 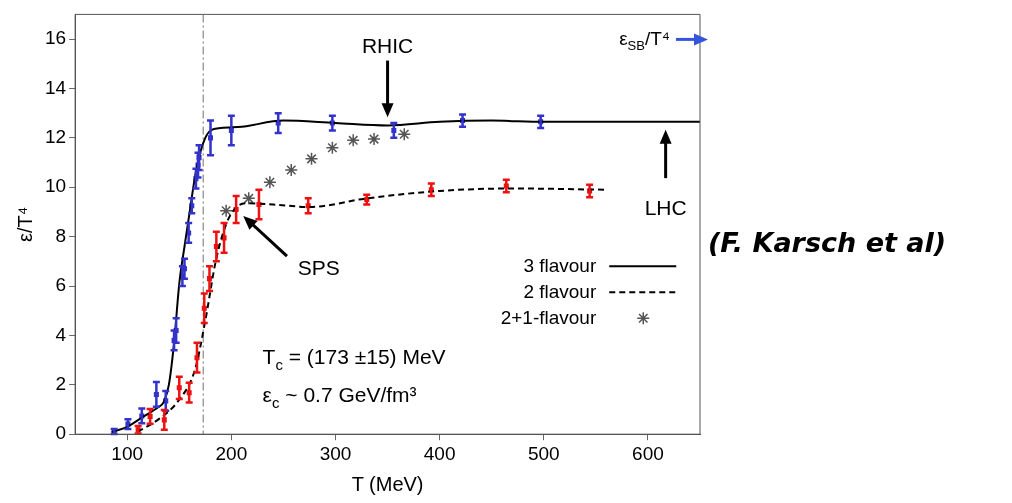 What do you see at coordinates (665, 207) in the screenshot?
I see `annotation: LHC` at bounding box center [665, 207].